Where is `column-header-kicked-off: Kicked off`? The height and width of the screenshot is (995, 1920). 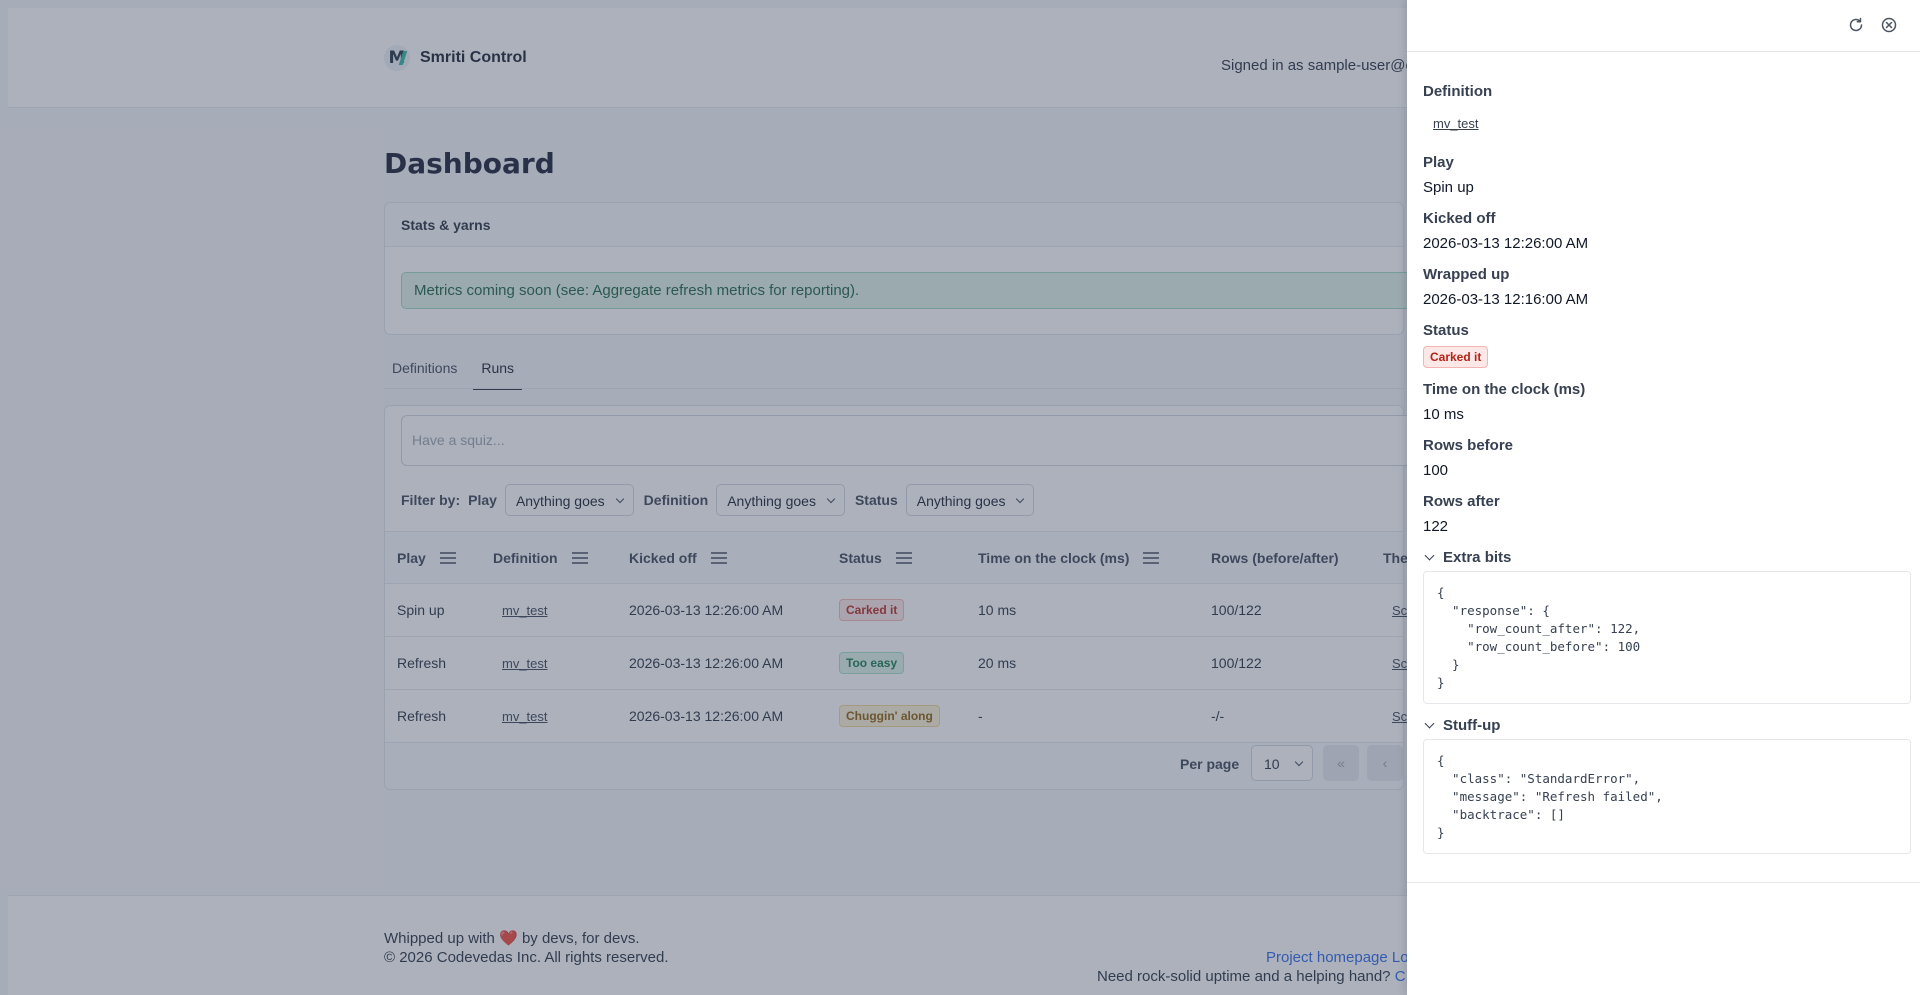 column-header-kicked-off: Kicked off is located at coordinates (678, 558).